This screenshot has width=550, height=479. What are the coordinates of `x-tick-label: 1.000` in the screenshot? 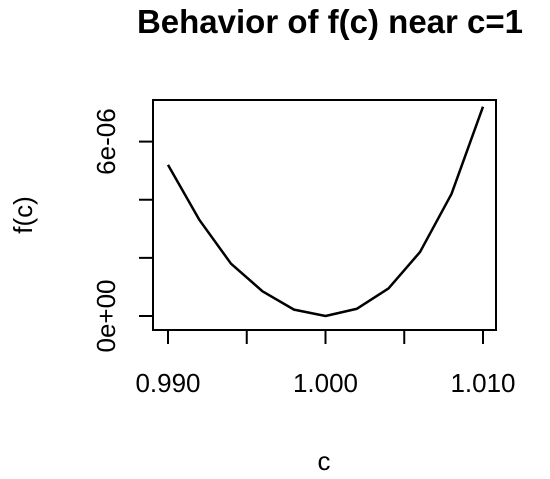 It's located at (325, 383).